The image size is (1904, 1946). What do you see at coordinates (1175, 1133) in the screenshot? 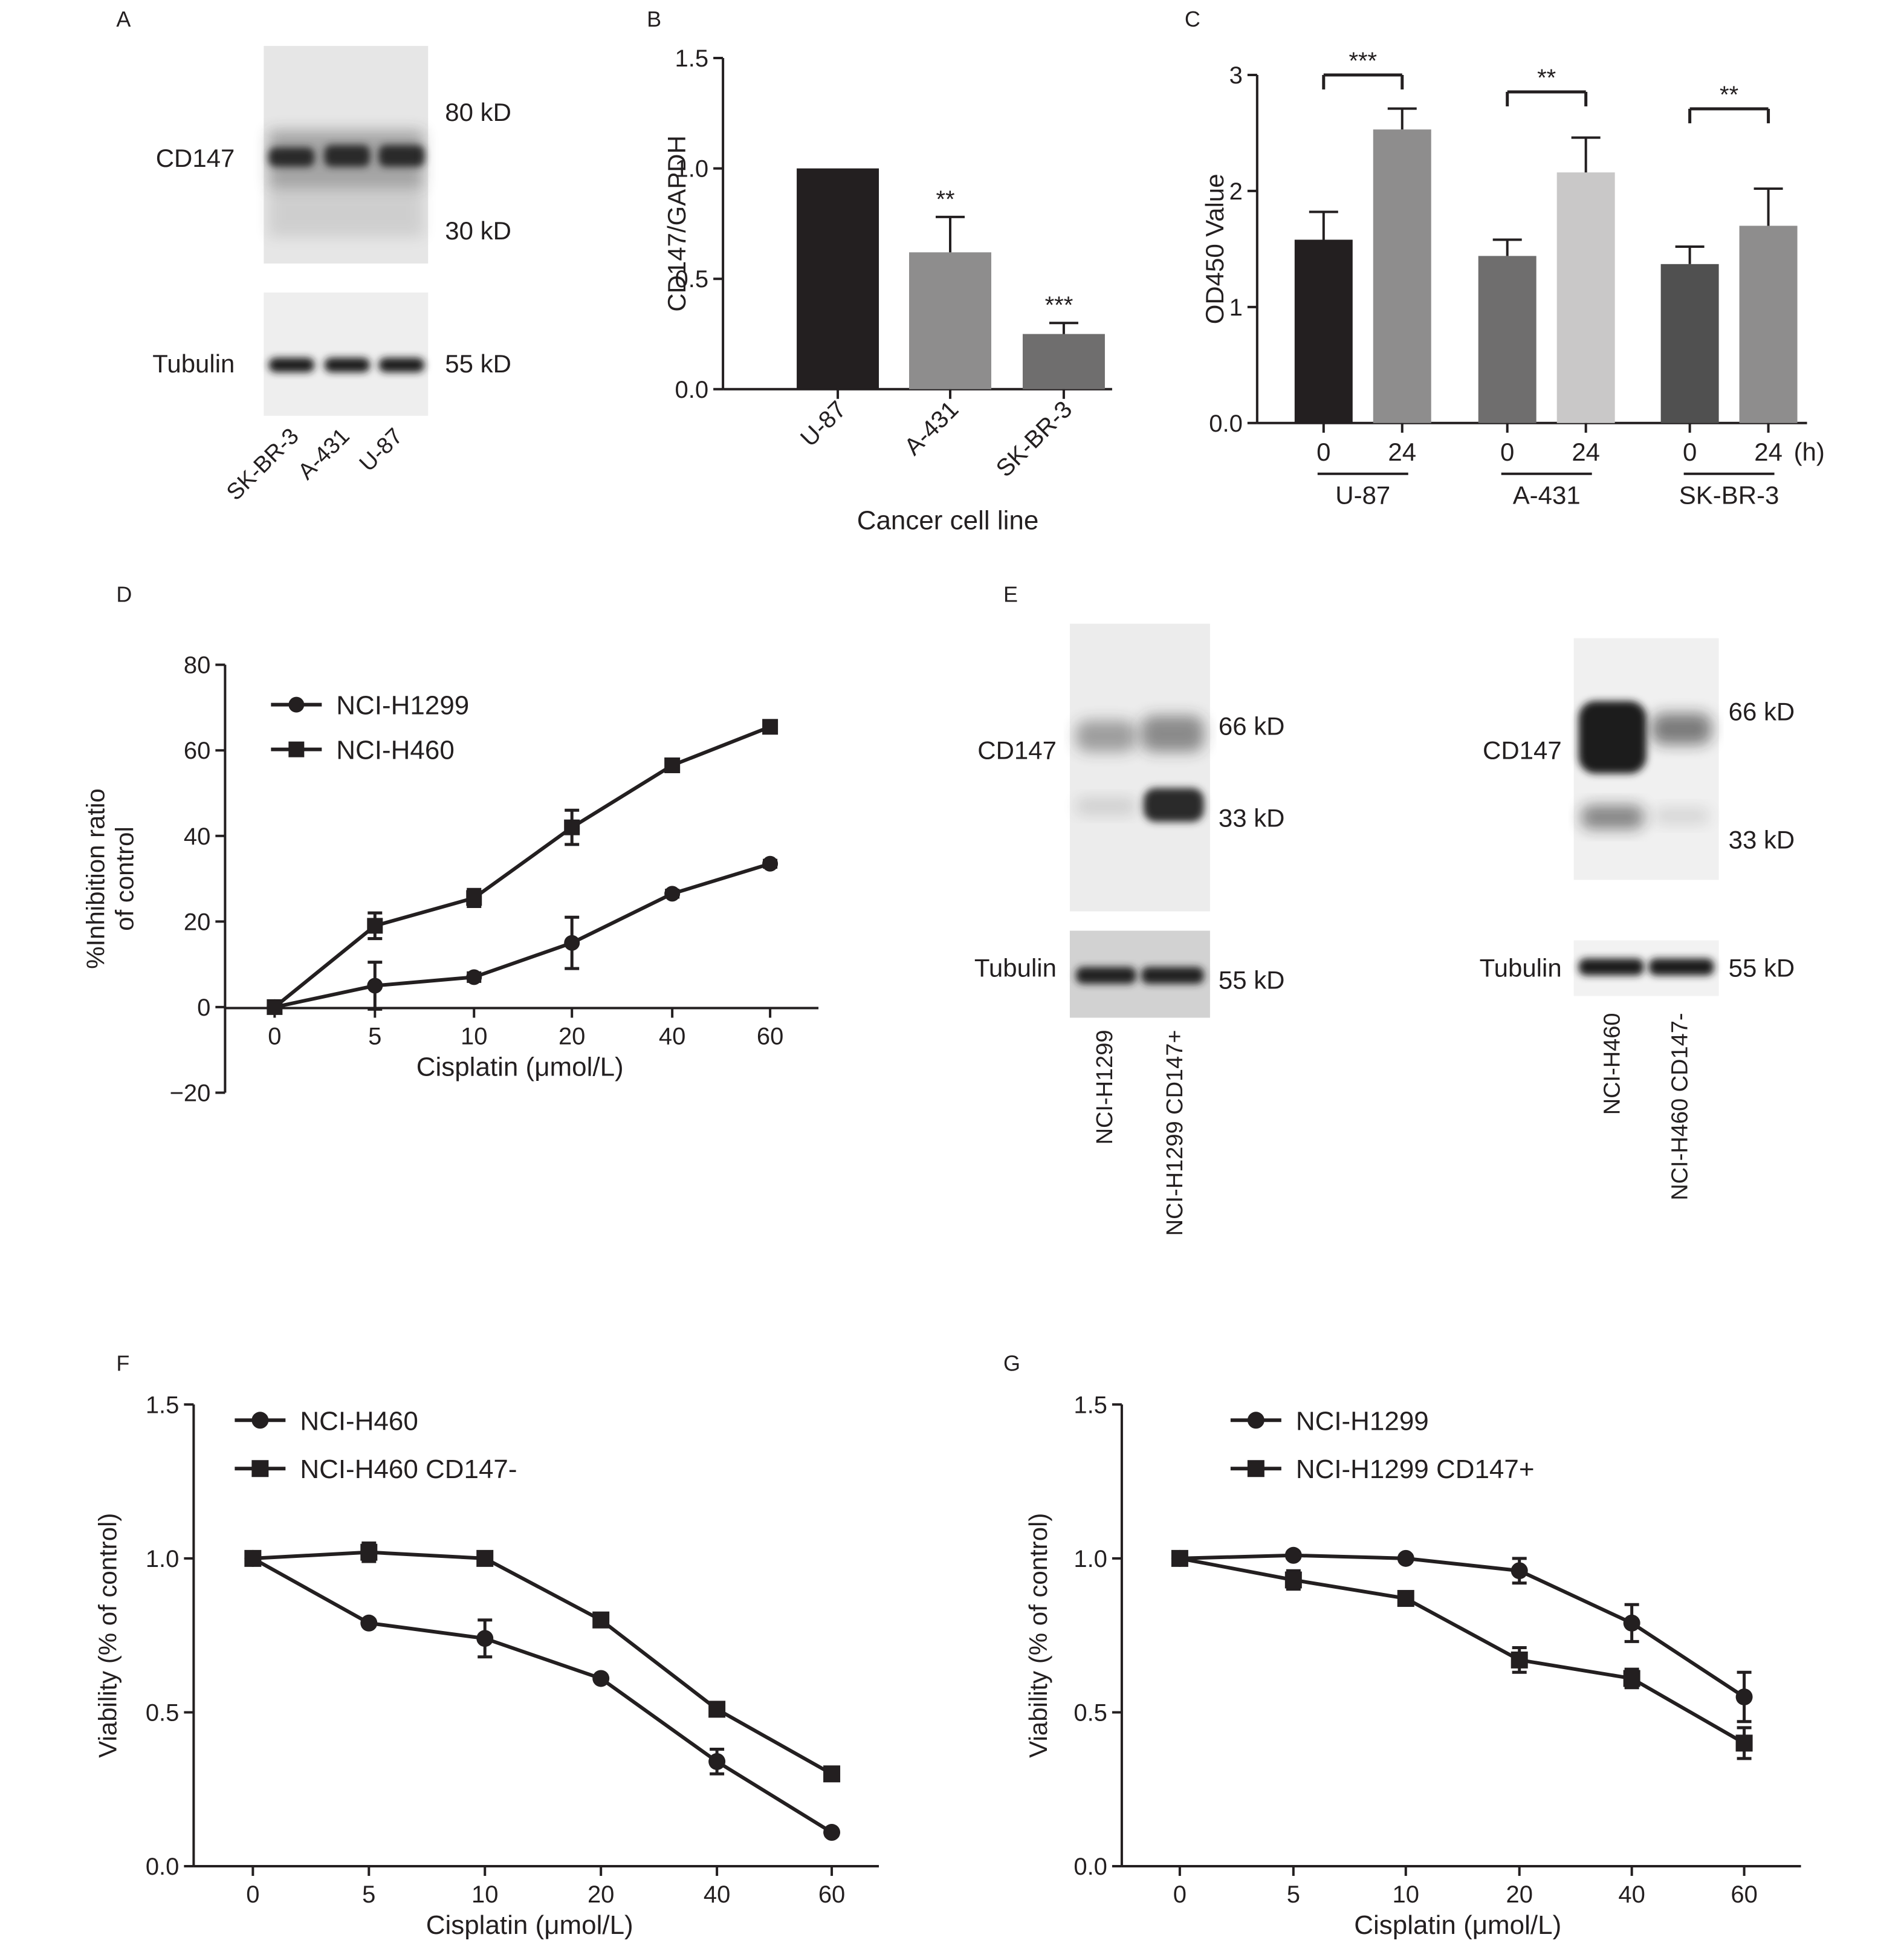
I see `lane-label: NCI-H1299 CD147+` at bounding box center [1175, 1133].